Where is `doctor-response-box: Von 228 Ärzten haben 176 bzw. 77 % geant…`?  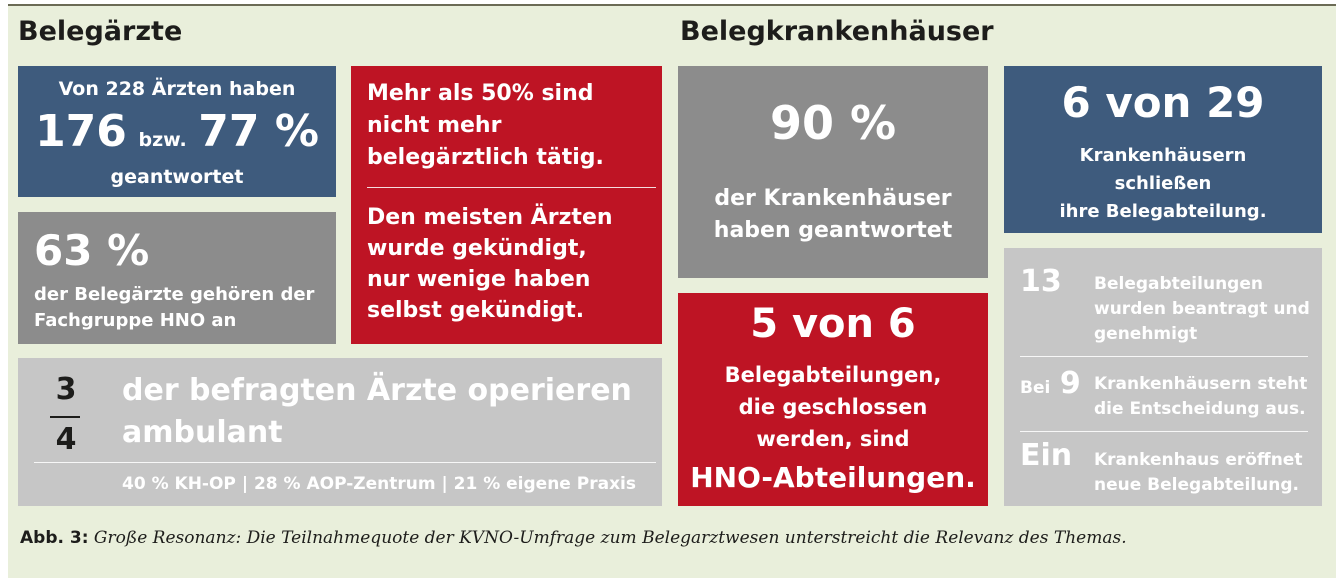
doctor-response-box: Von 228 Ärzten haben 176 bzw. 77 % geant… is located at coordinates (177, 131).